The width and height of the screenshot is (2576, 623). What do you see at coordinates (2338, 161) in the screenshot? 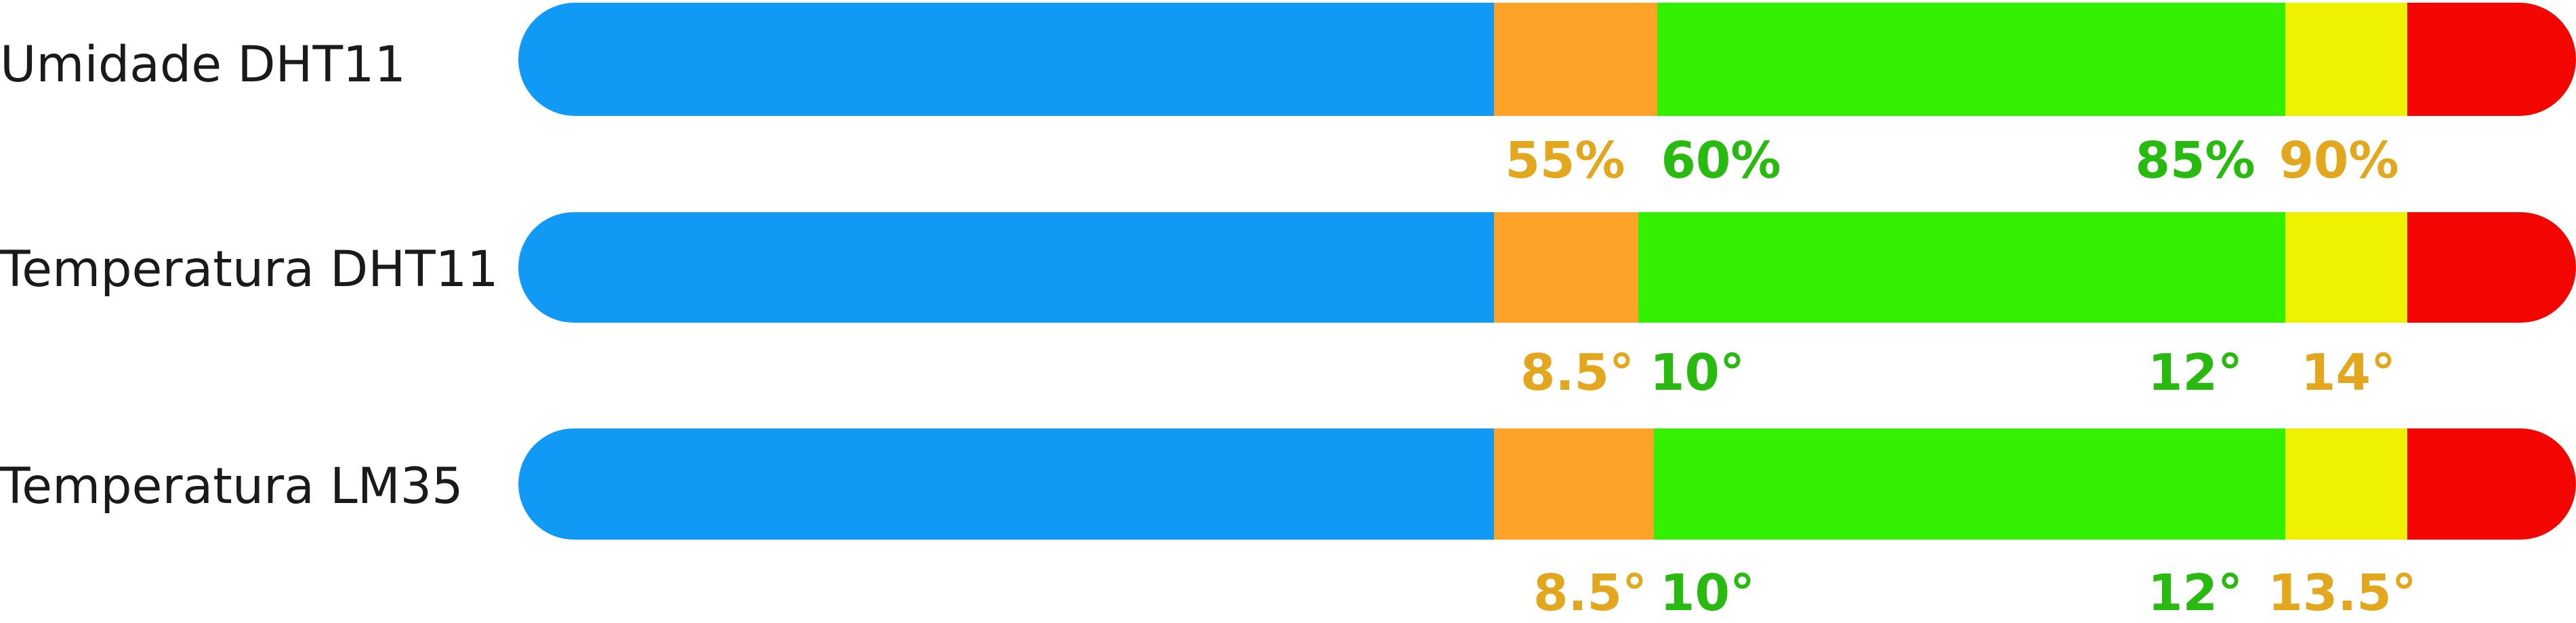
I see `threshold-label: 90%` at bounding box center [2338, 161].